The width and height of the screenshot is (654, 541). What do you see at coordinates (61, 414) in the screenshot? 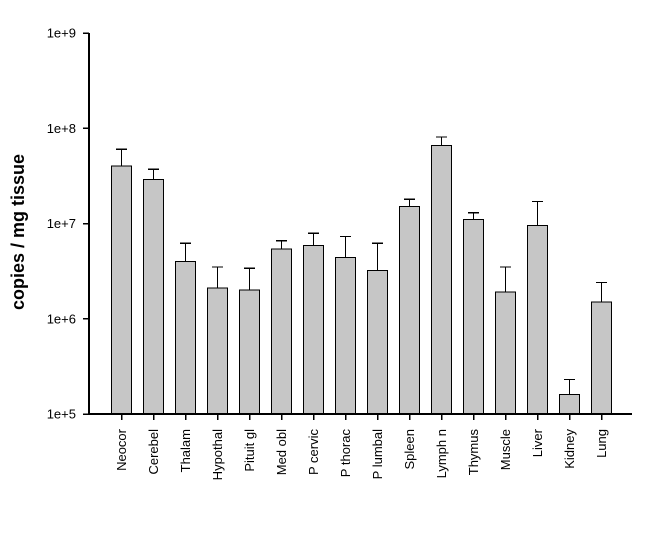
I see `y-tick-label-1e+5: 1e+5` at bounding box center [61, 414].